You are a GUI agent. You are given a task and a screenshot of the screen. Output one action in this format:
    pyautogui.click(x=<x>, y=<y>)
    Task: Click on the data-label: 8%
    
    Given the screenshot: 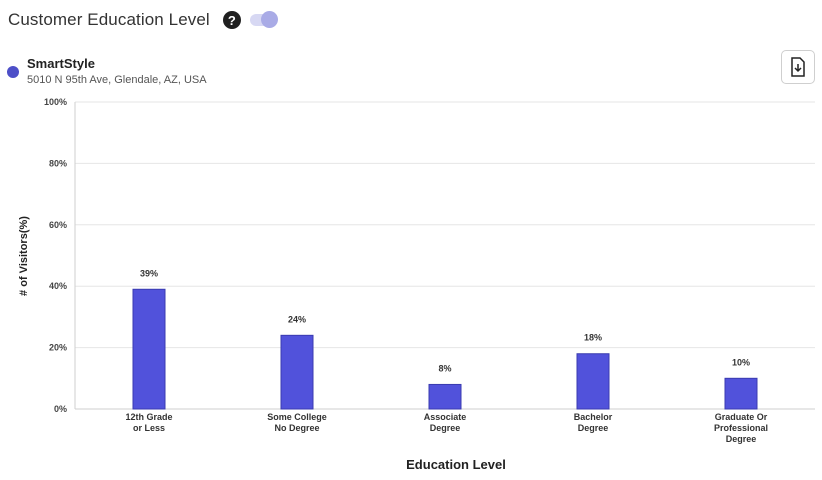 What is the action you would take?
    pyautogui.click(x=444, y=368)
    